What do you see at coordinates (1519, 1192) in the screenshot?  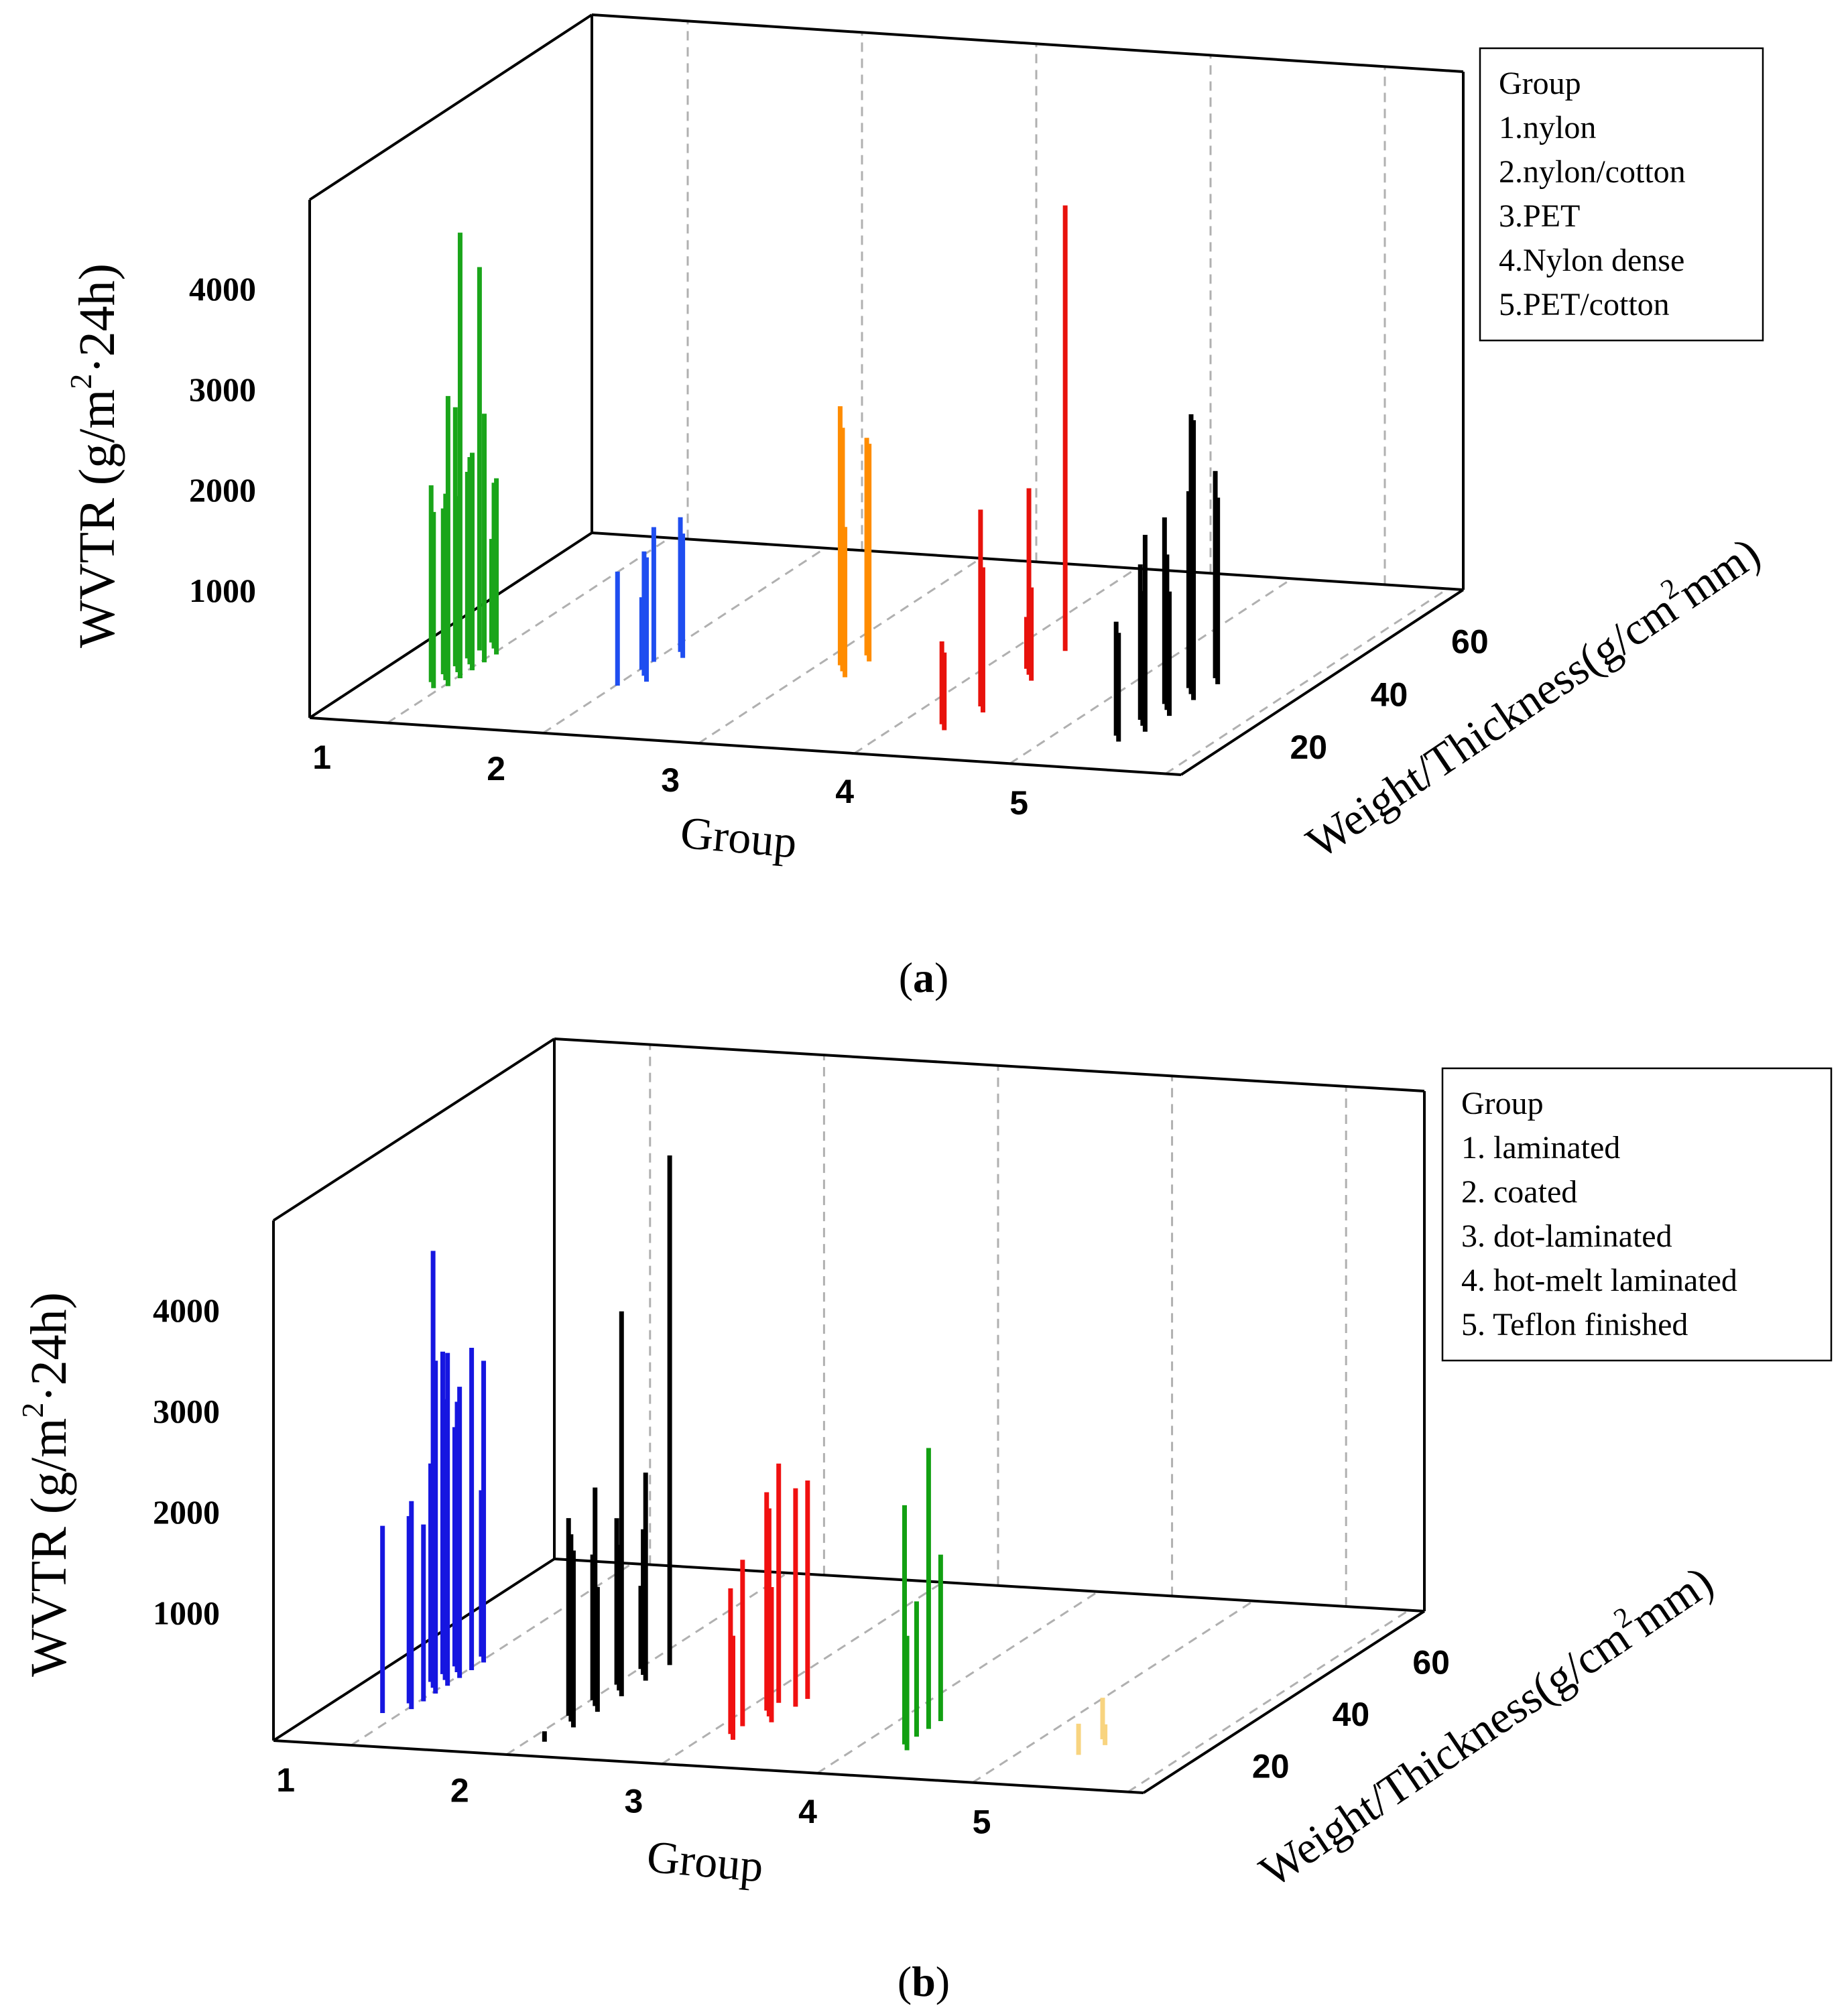 I see `legend-entry: 2. coated` at bounding box center [1519, 1192].